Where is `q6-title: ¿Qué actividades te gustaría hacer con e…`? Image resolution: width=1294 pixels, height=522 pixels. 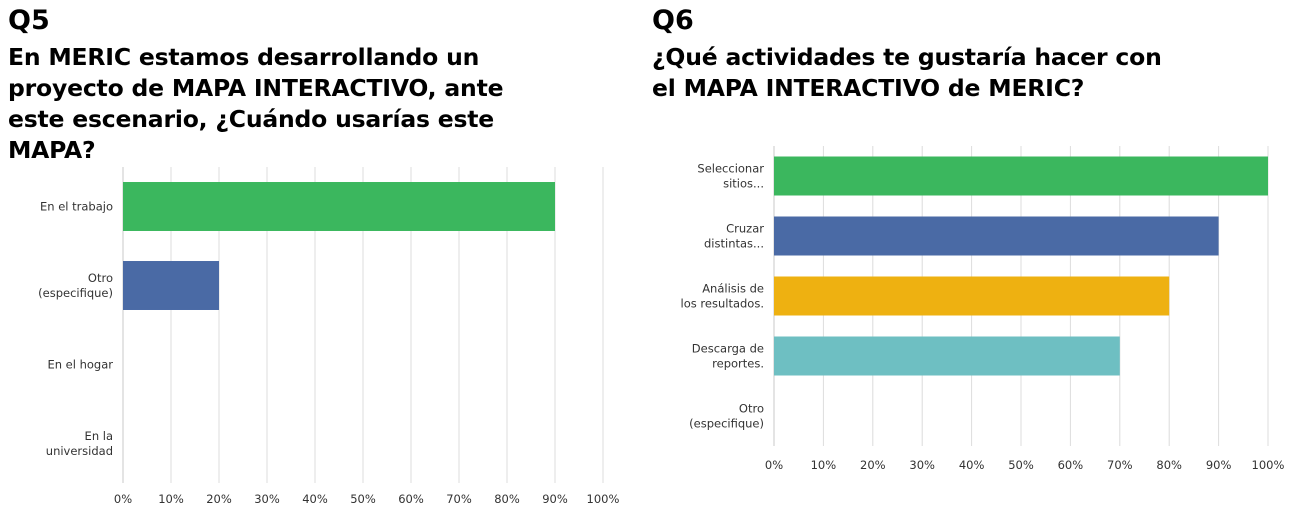 q6-title: ¿Qué actividades te gustaría hacer con e… is located at coordinates (907, 73).